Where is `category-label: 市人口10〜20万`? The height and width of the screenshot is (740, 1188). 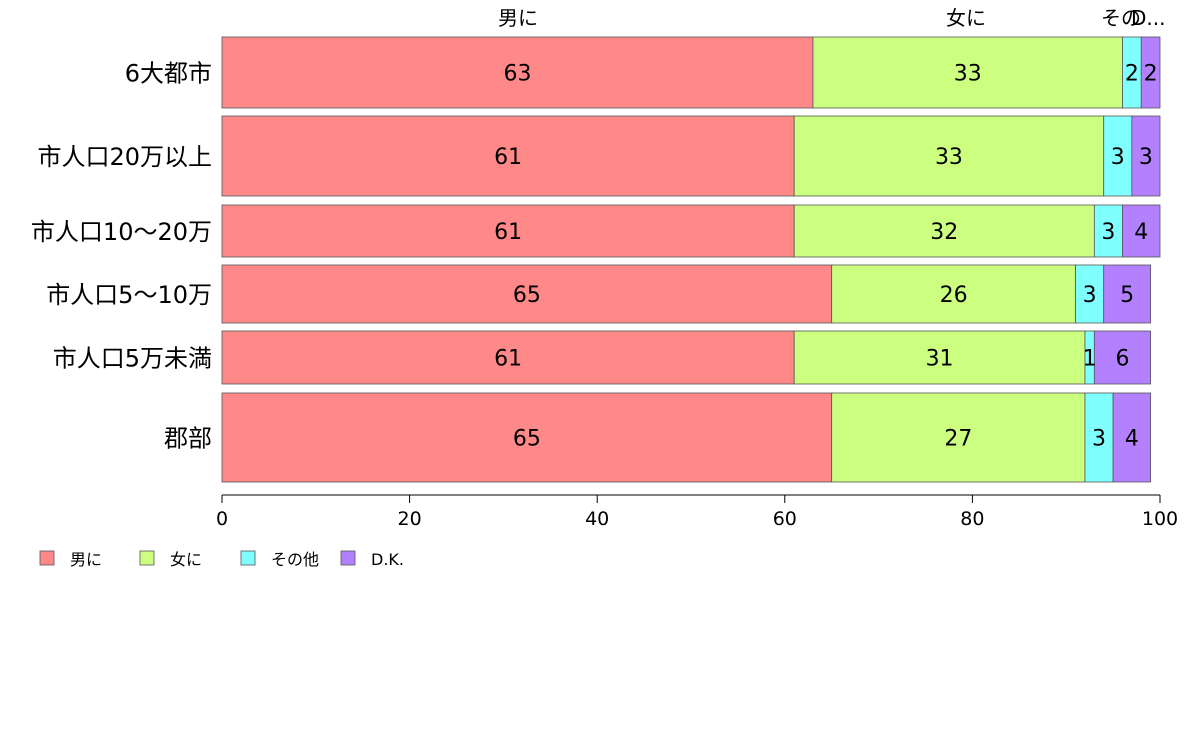 category-label: 市人口10〜20万 is located at coordinates (121, 232).